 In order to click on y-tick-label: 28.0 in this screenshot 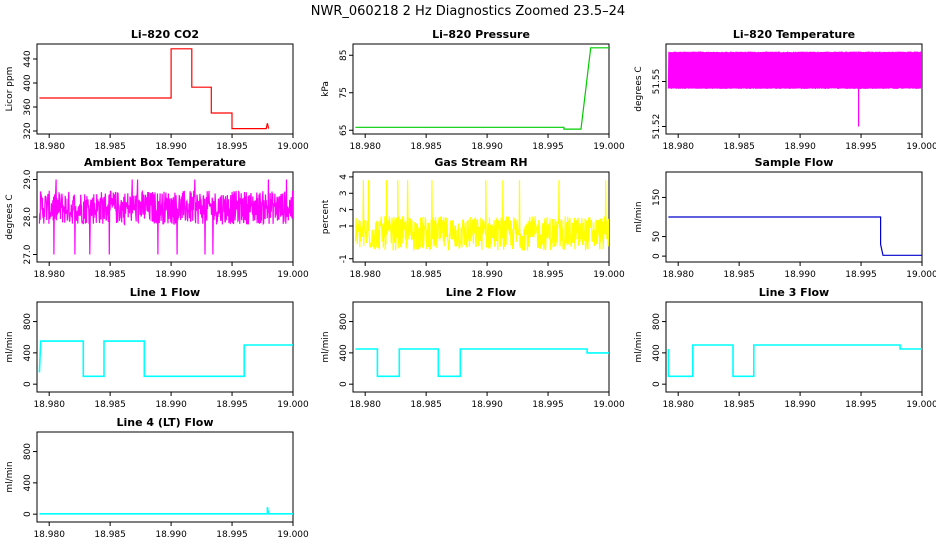, I will do `click(28, 217)`.